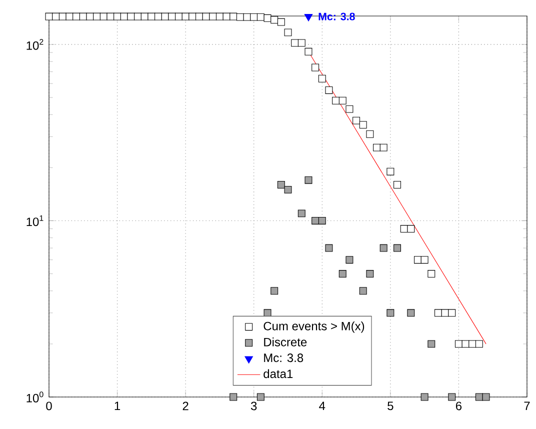 This screenshot has width=536, height=429. Describe the element at coordinates (35, 397) in the screenshot. I see `y-tick-label: 10$^{0}$` at that location.